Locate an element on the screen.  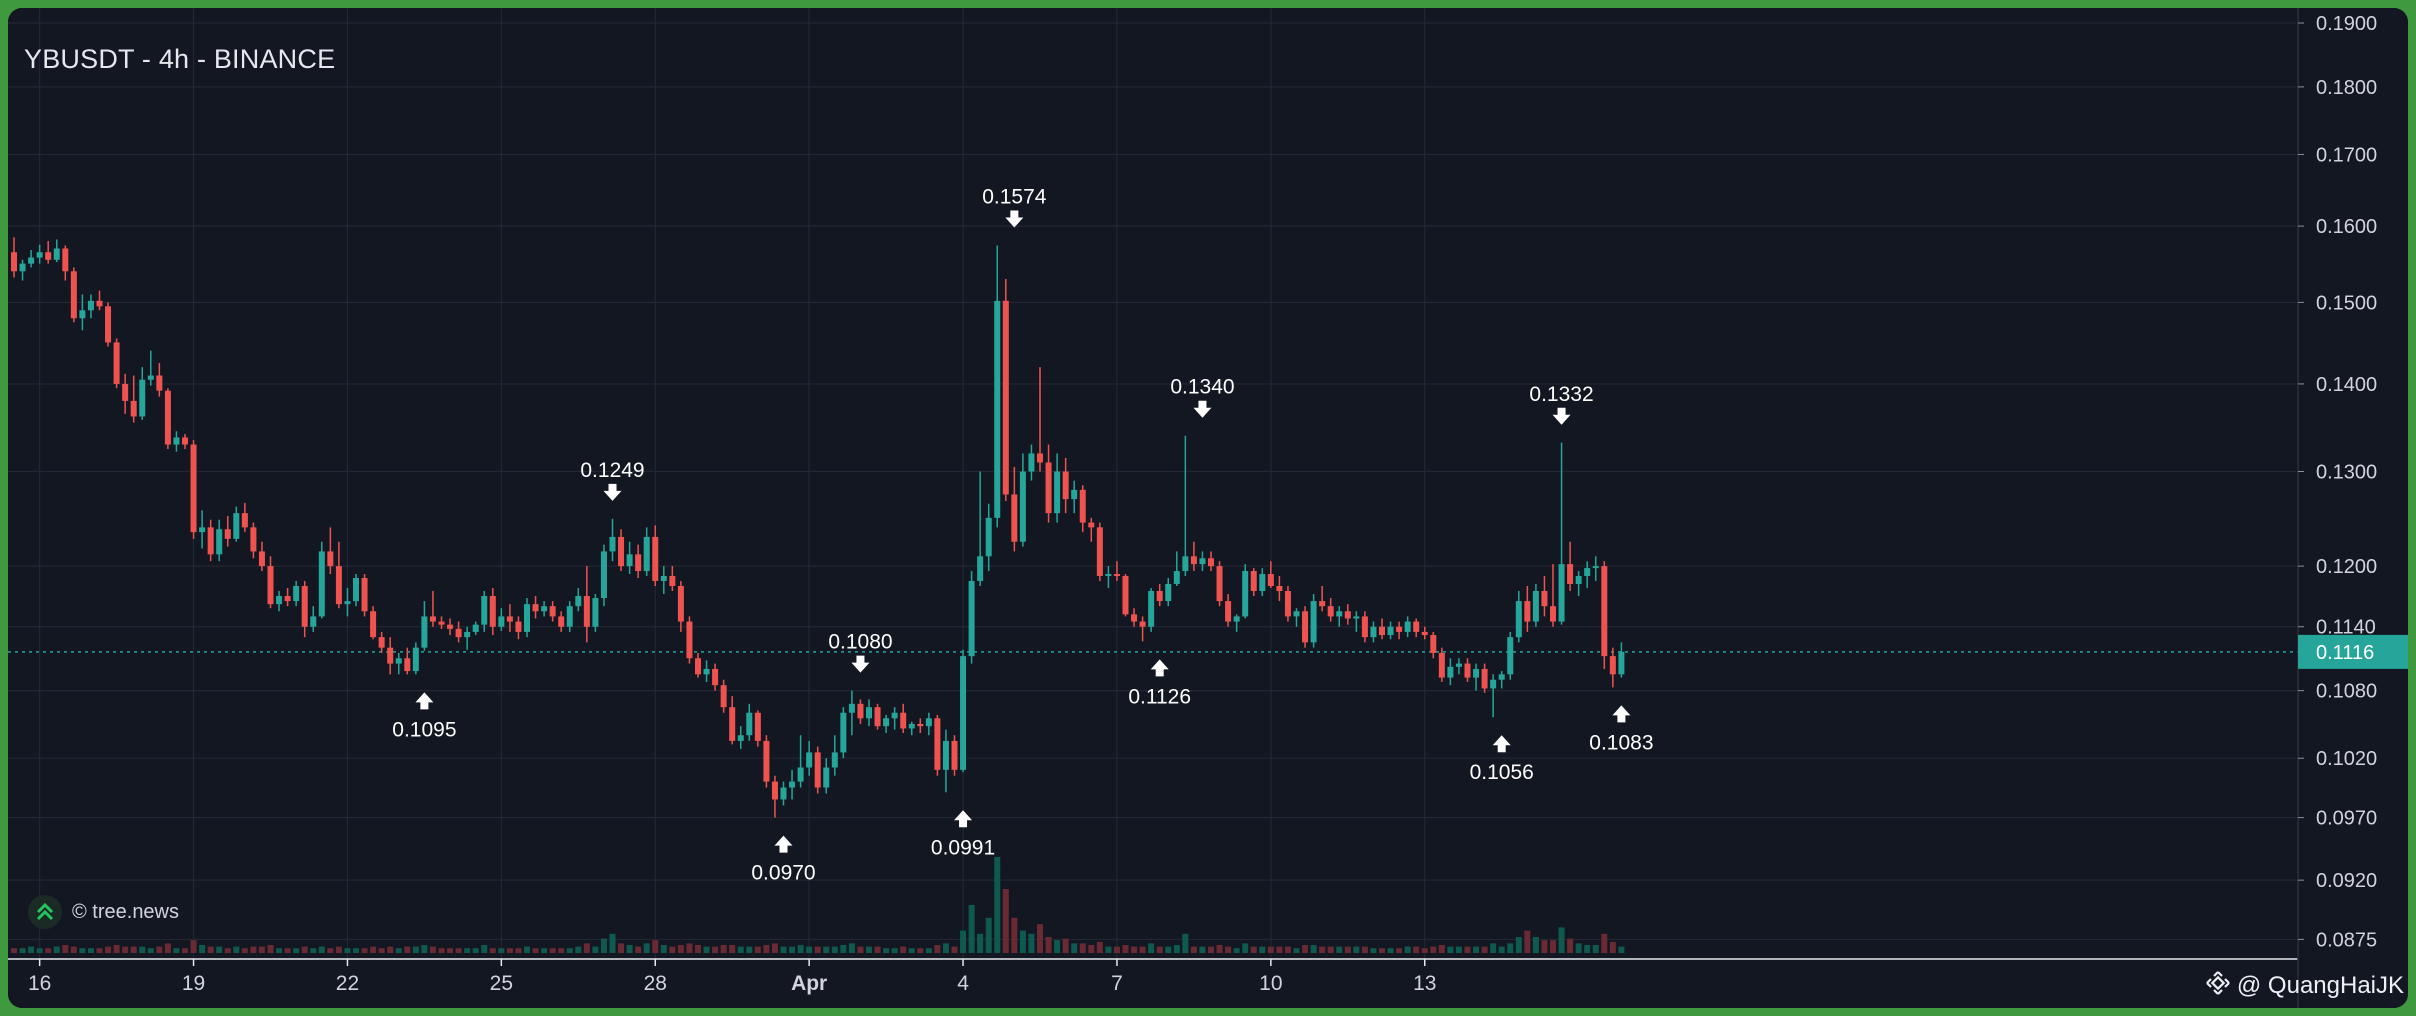
low-price-label: 0.0970 is located at coordinates (783, 873).